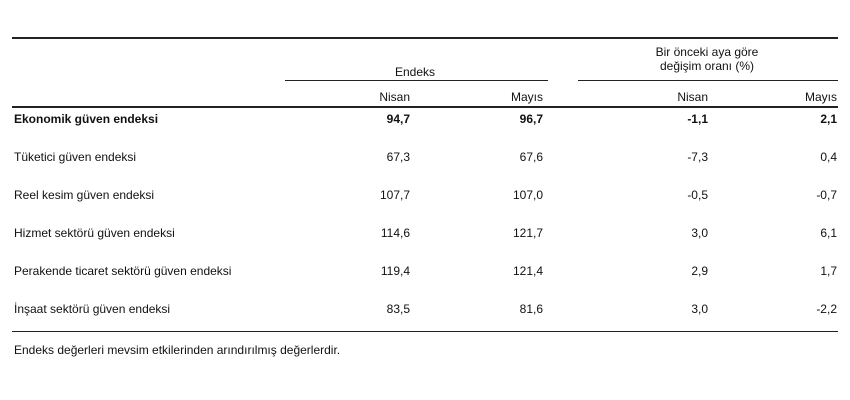  I want to click on cell: 1,7, so click(828, 271).